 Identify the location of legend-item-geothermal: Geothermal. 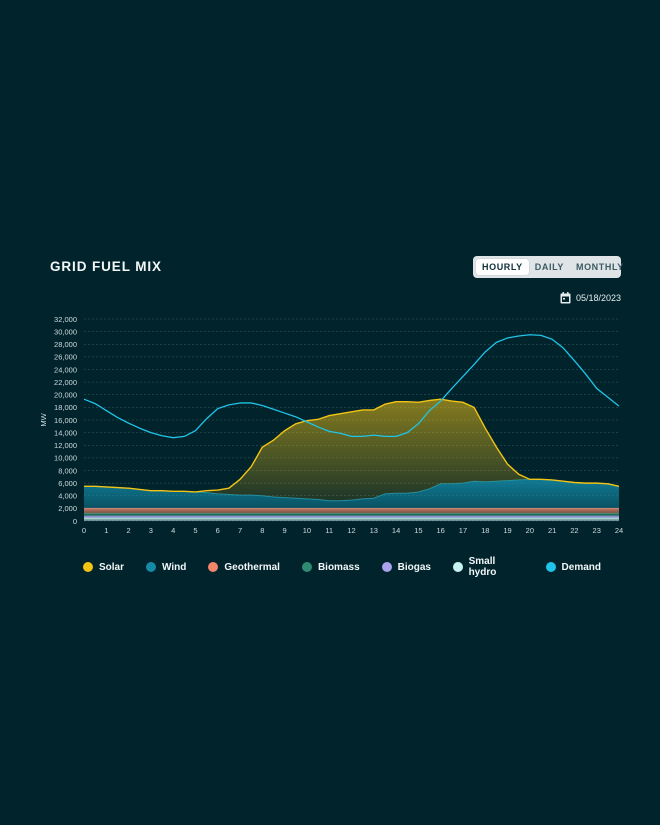
(244, 567).